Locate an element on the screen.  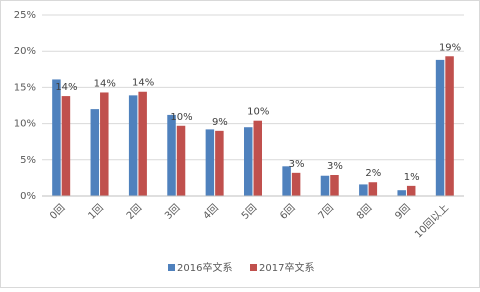
y-tick-label: 15% is located at coordinates (25, 87).